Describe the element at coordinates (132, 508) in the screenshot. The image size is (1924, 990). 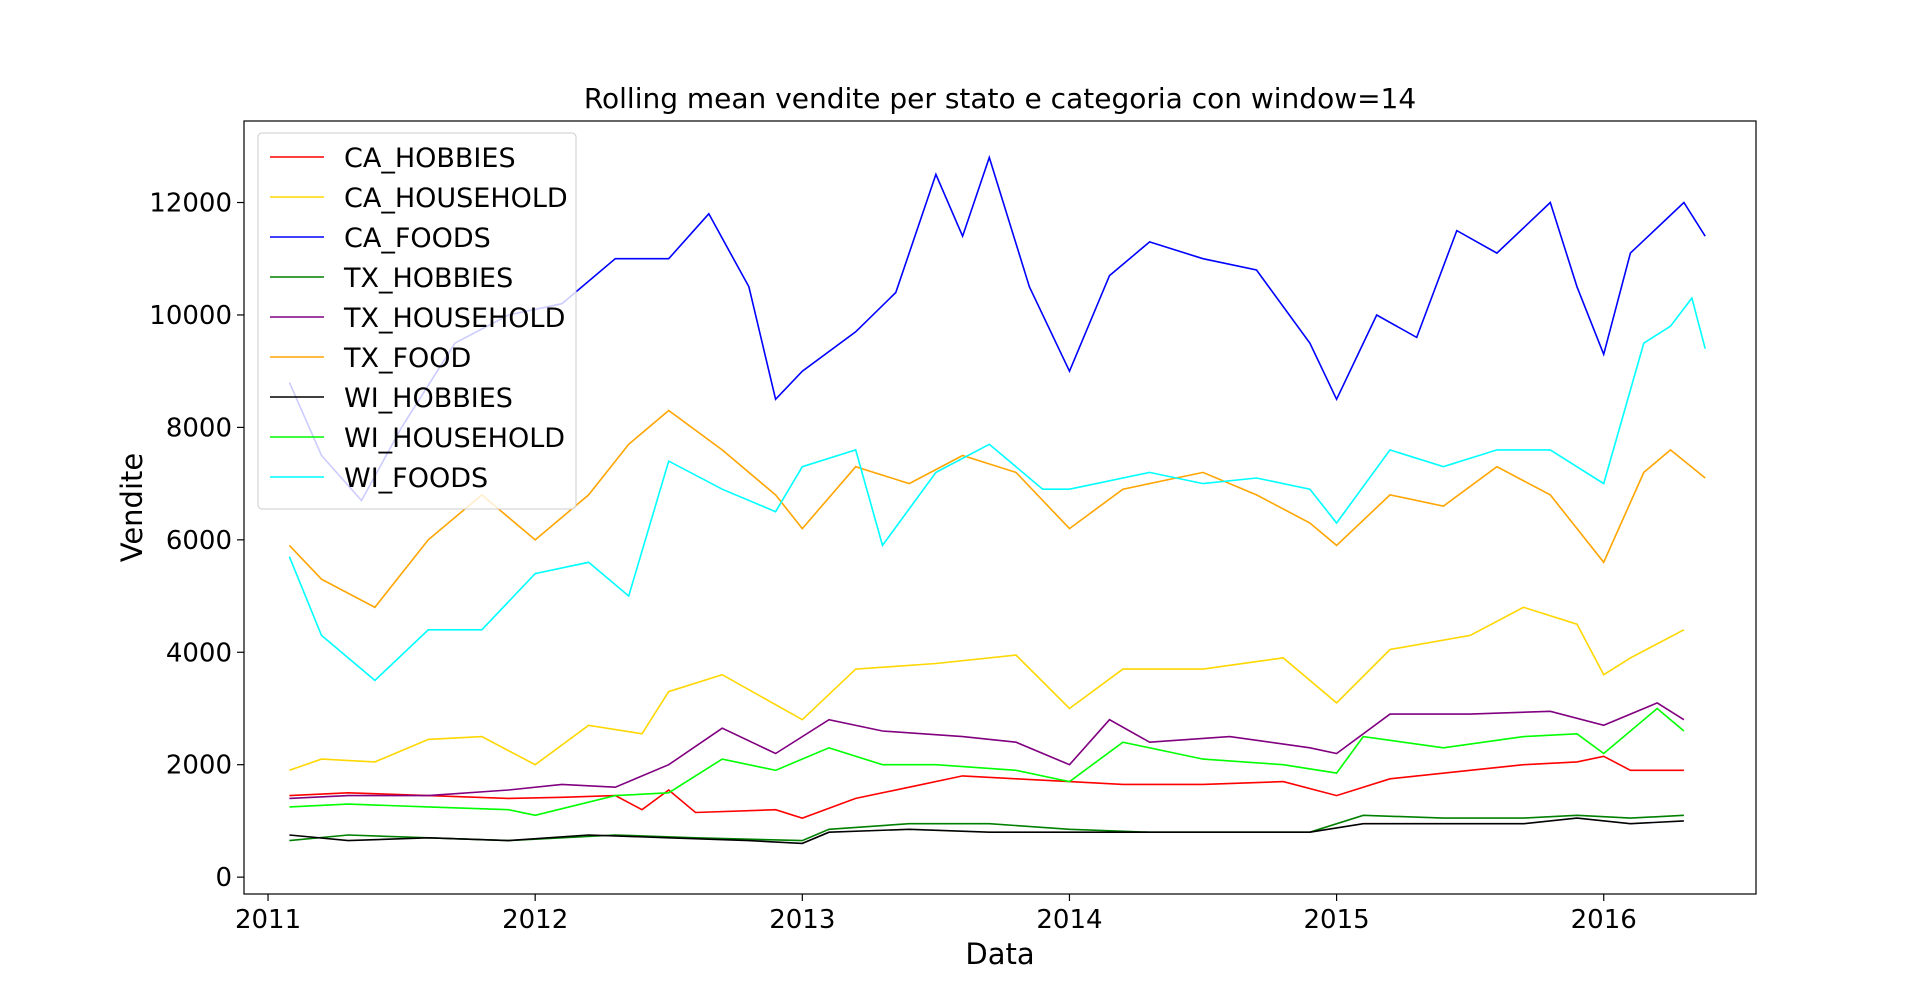
I see `y-axis-label: Vendite` at that location.